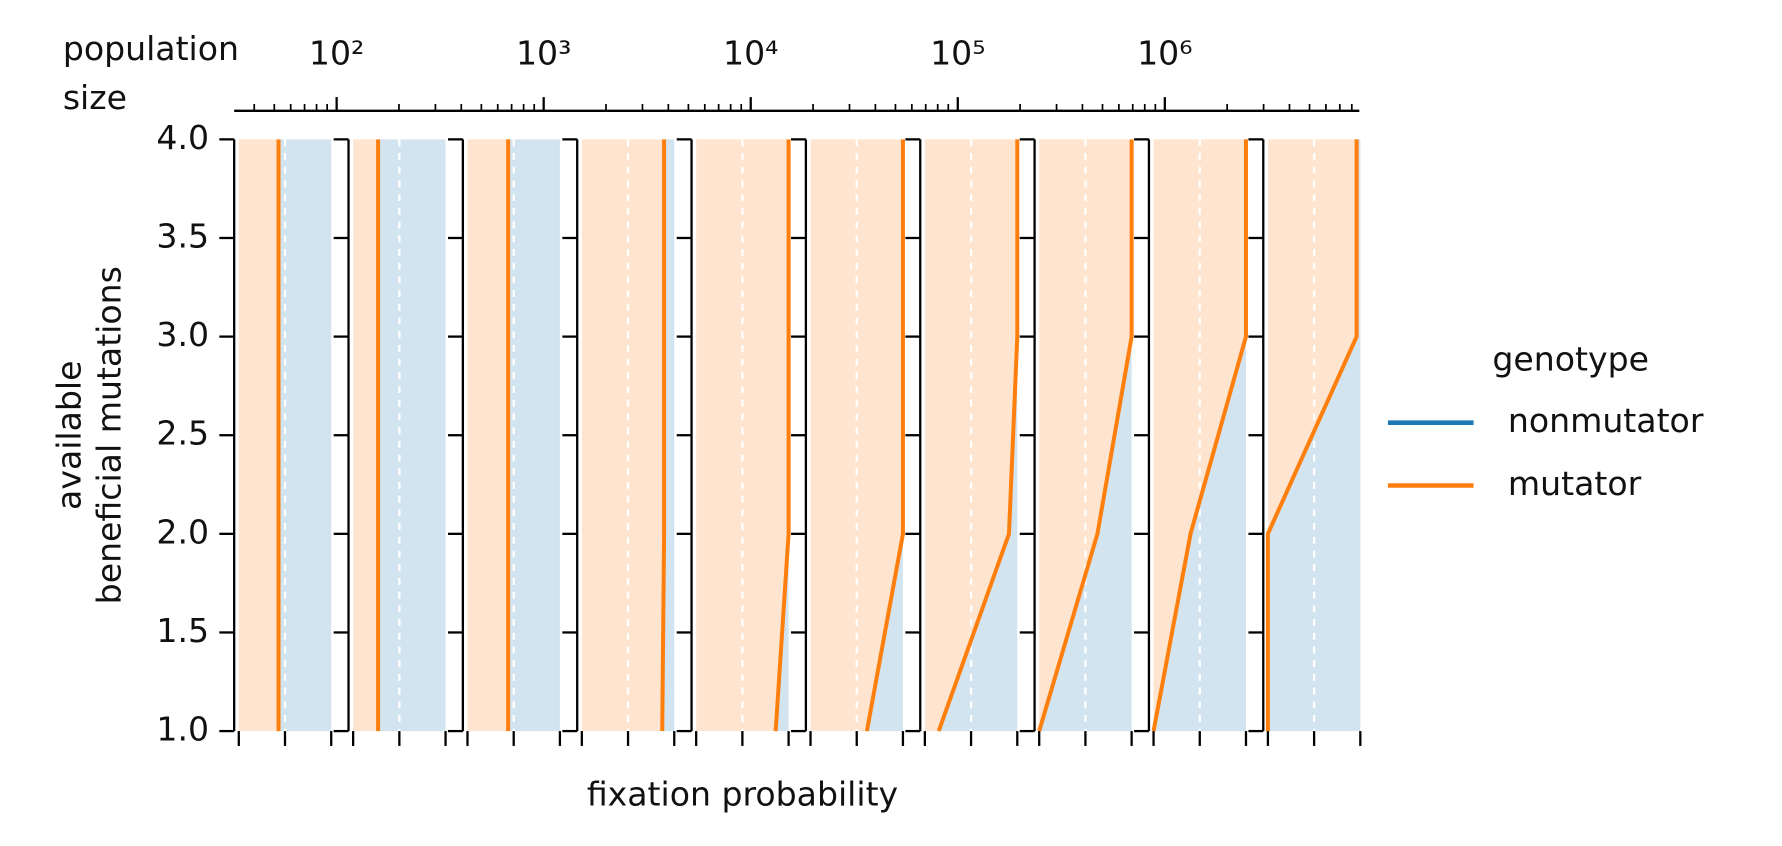  I want to click on top-tick-label: 10⁶, so click(1164, 52).